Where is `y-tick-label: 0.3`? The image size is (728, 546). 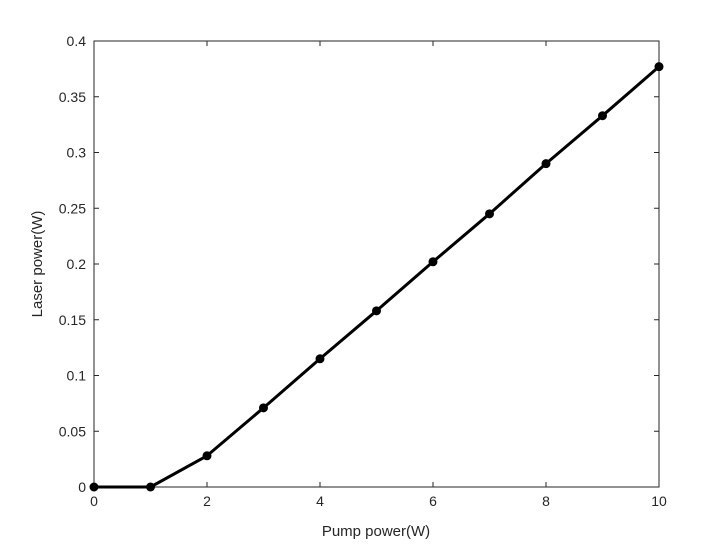
y-tick-label: 0.3 is located at coordinates (77, 153).